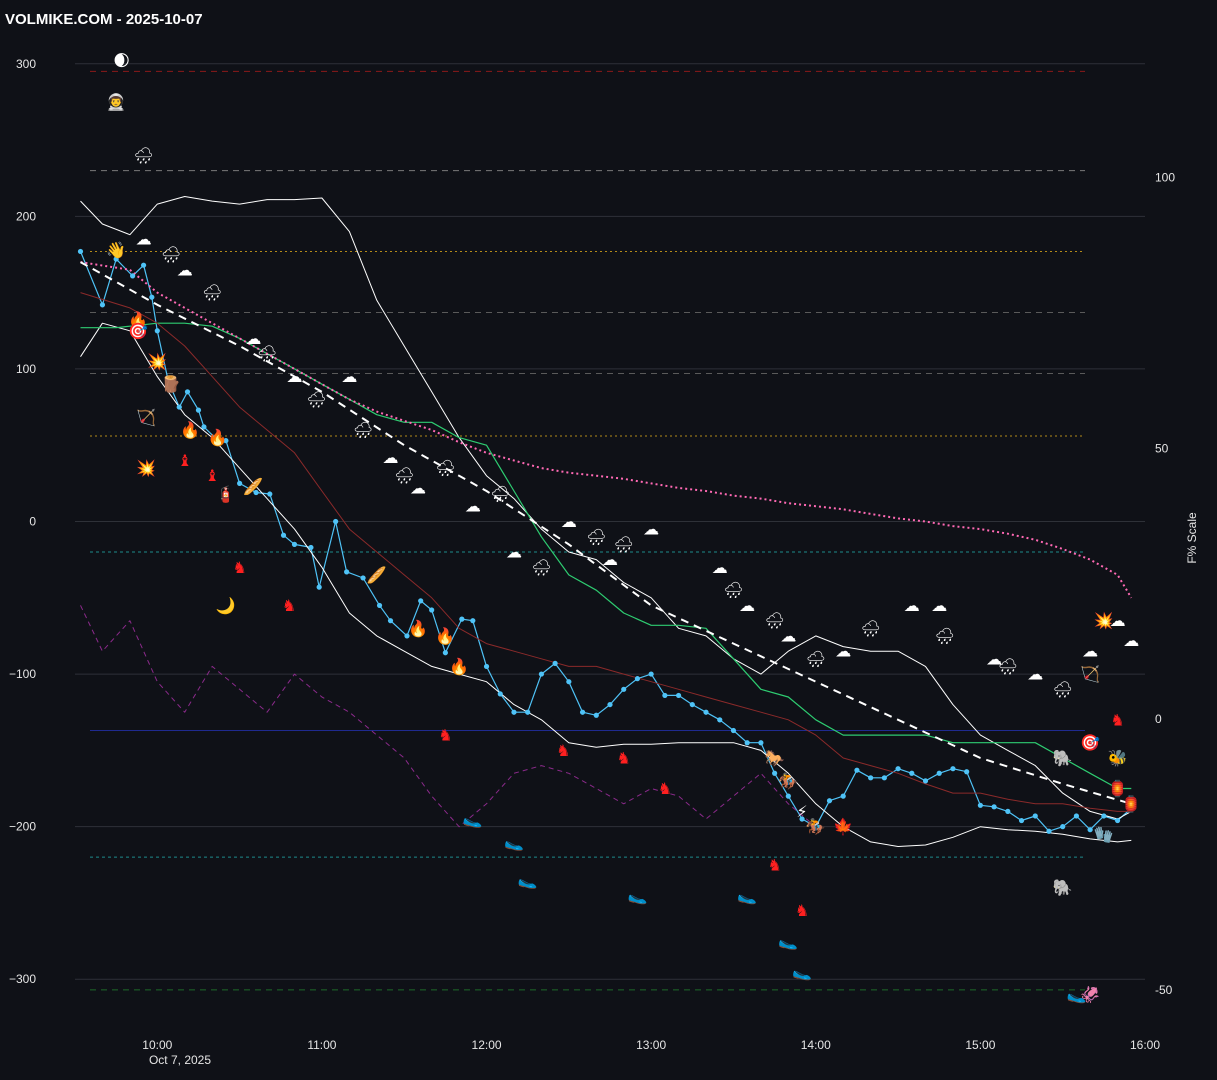  I want to click on y-tick-label: 200, so click(26, 216).